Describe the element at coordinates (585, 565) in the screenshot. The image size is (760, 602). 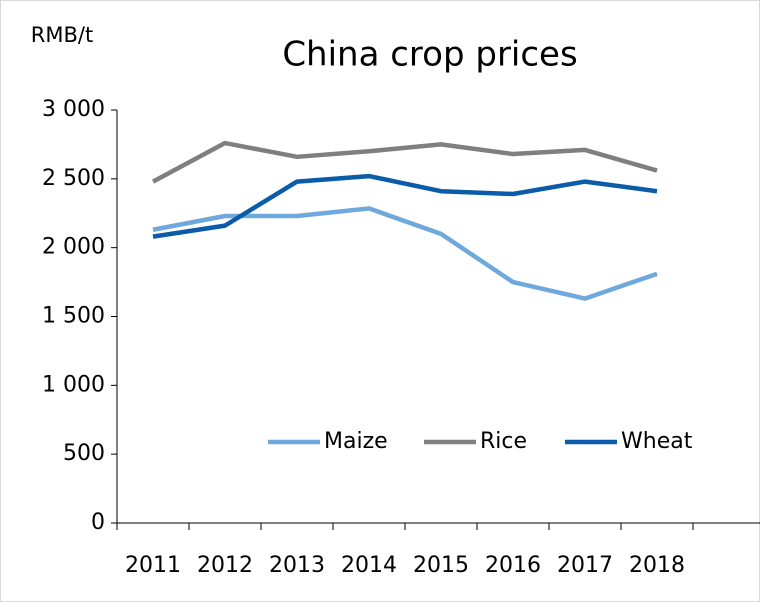
I see `x-tick-label: 2017` at that location.